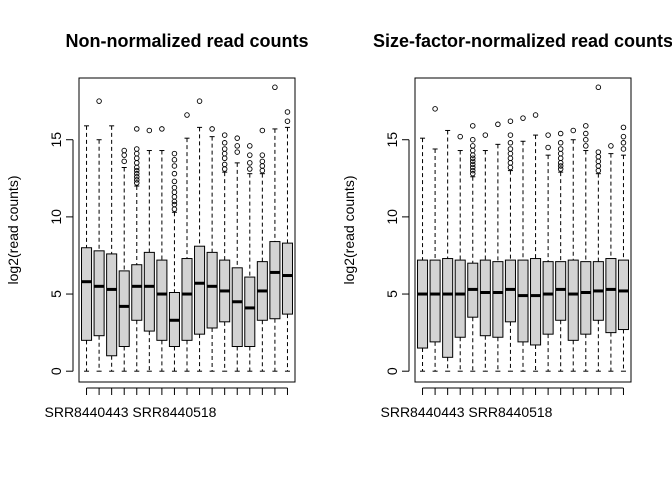 The height and width of the screenshot is (480, 672). Describe the element at coordinates (392, 217) in the screenshot. I see `y-tick-label: 10` at that location.